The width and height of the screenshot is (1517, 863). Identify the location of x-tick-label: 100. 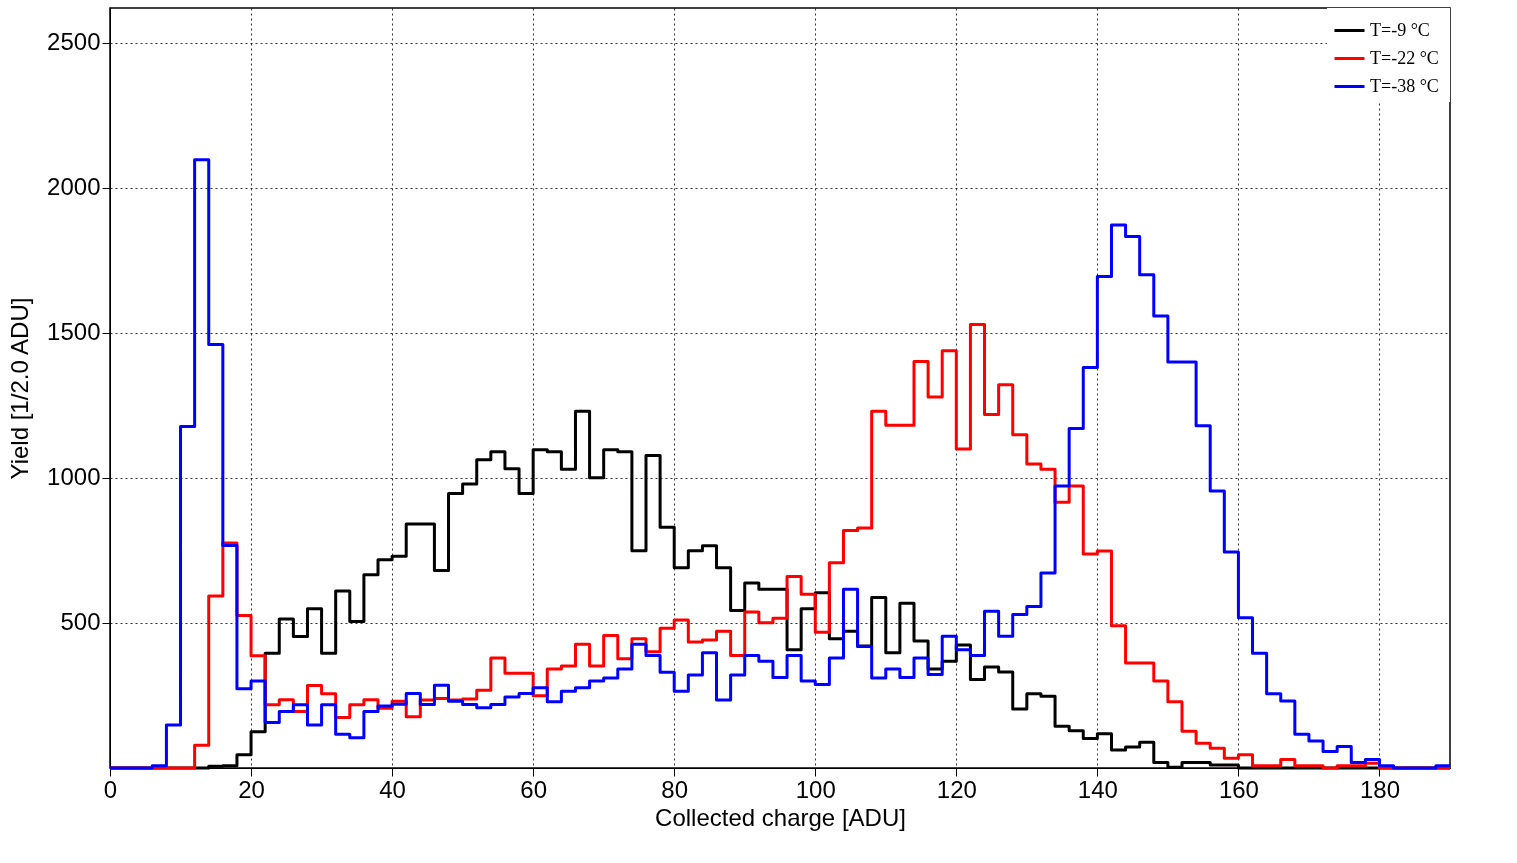
(815, 789).